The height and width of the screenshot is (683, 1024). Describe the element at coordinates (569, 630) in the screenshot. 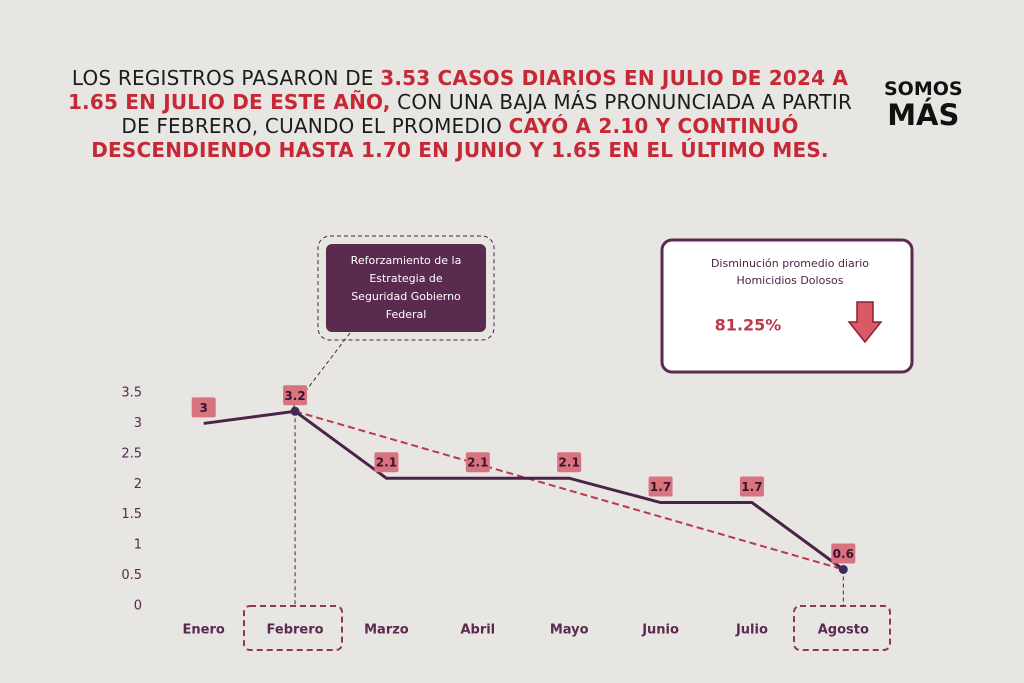

I see `x-tick-label: Mayo` at that location.